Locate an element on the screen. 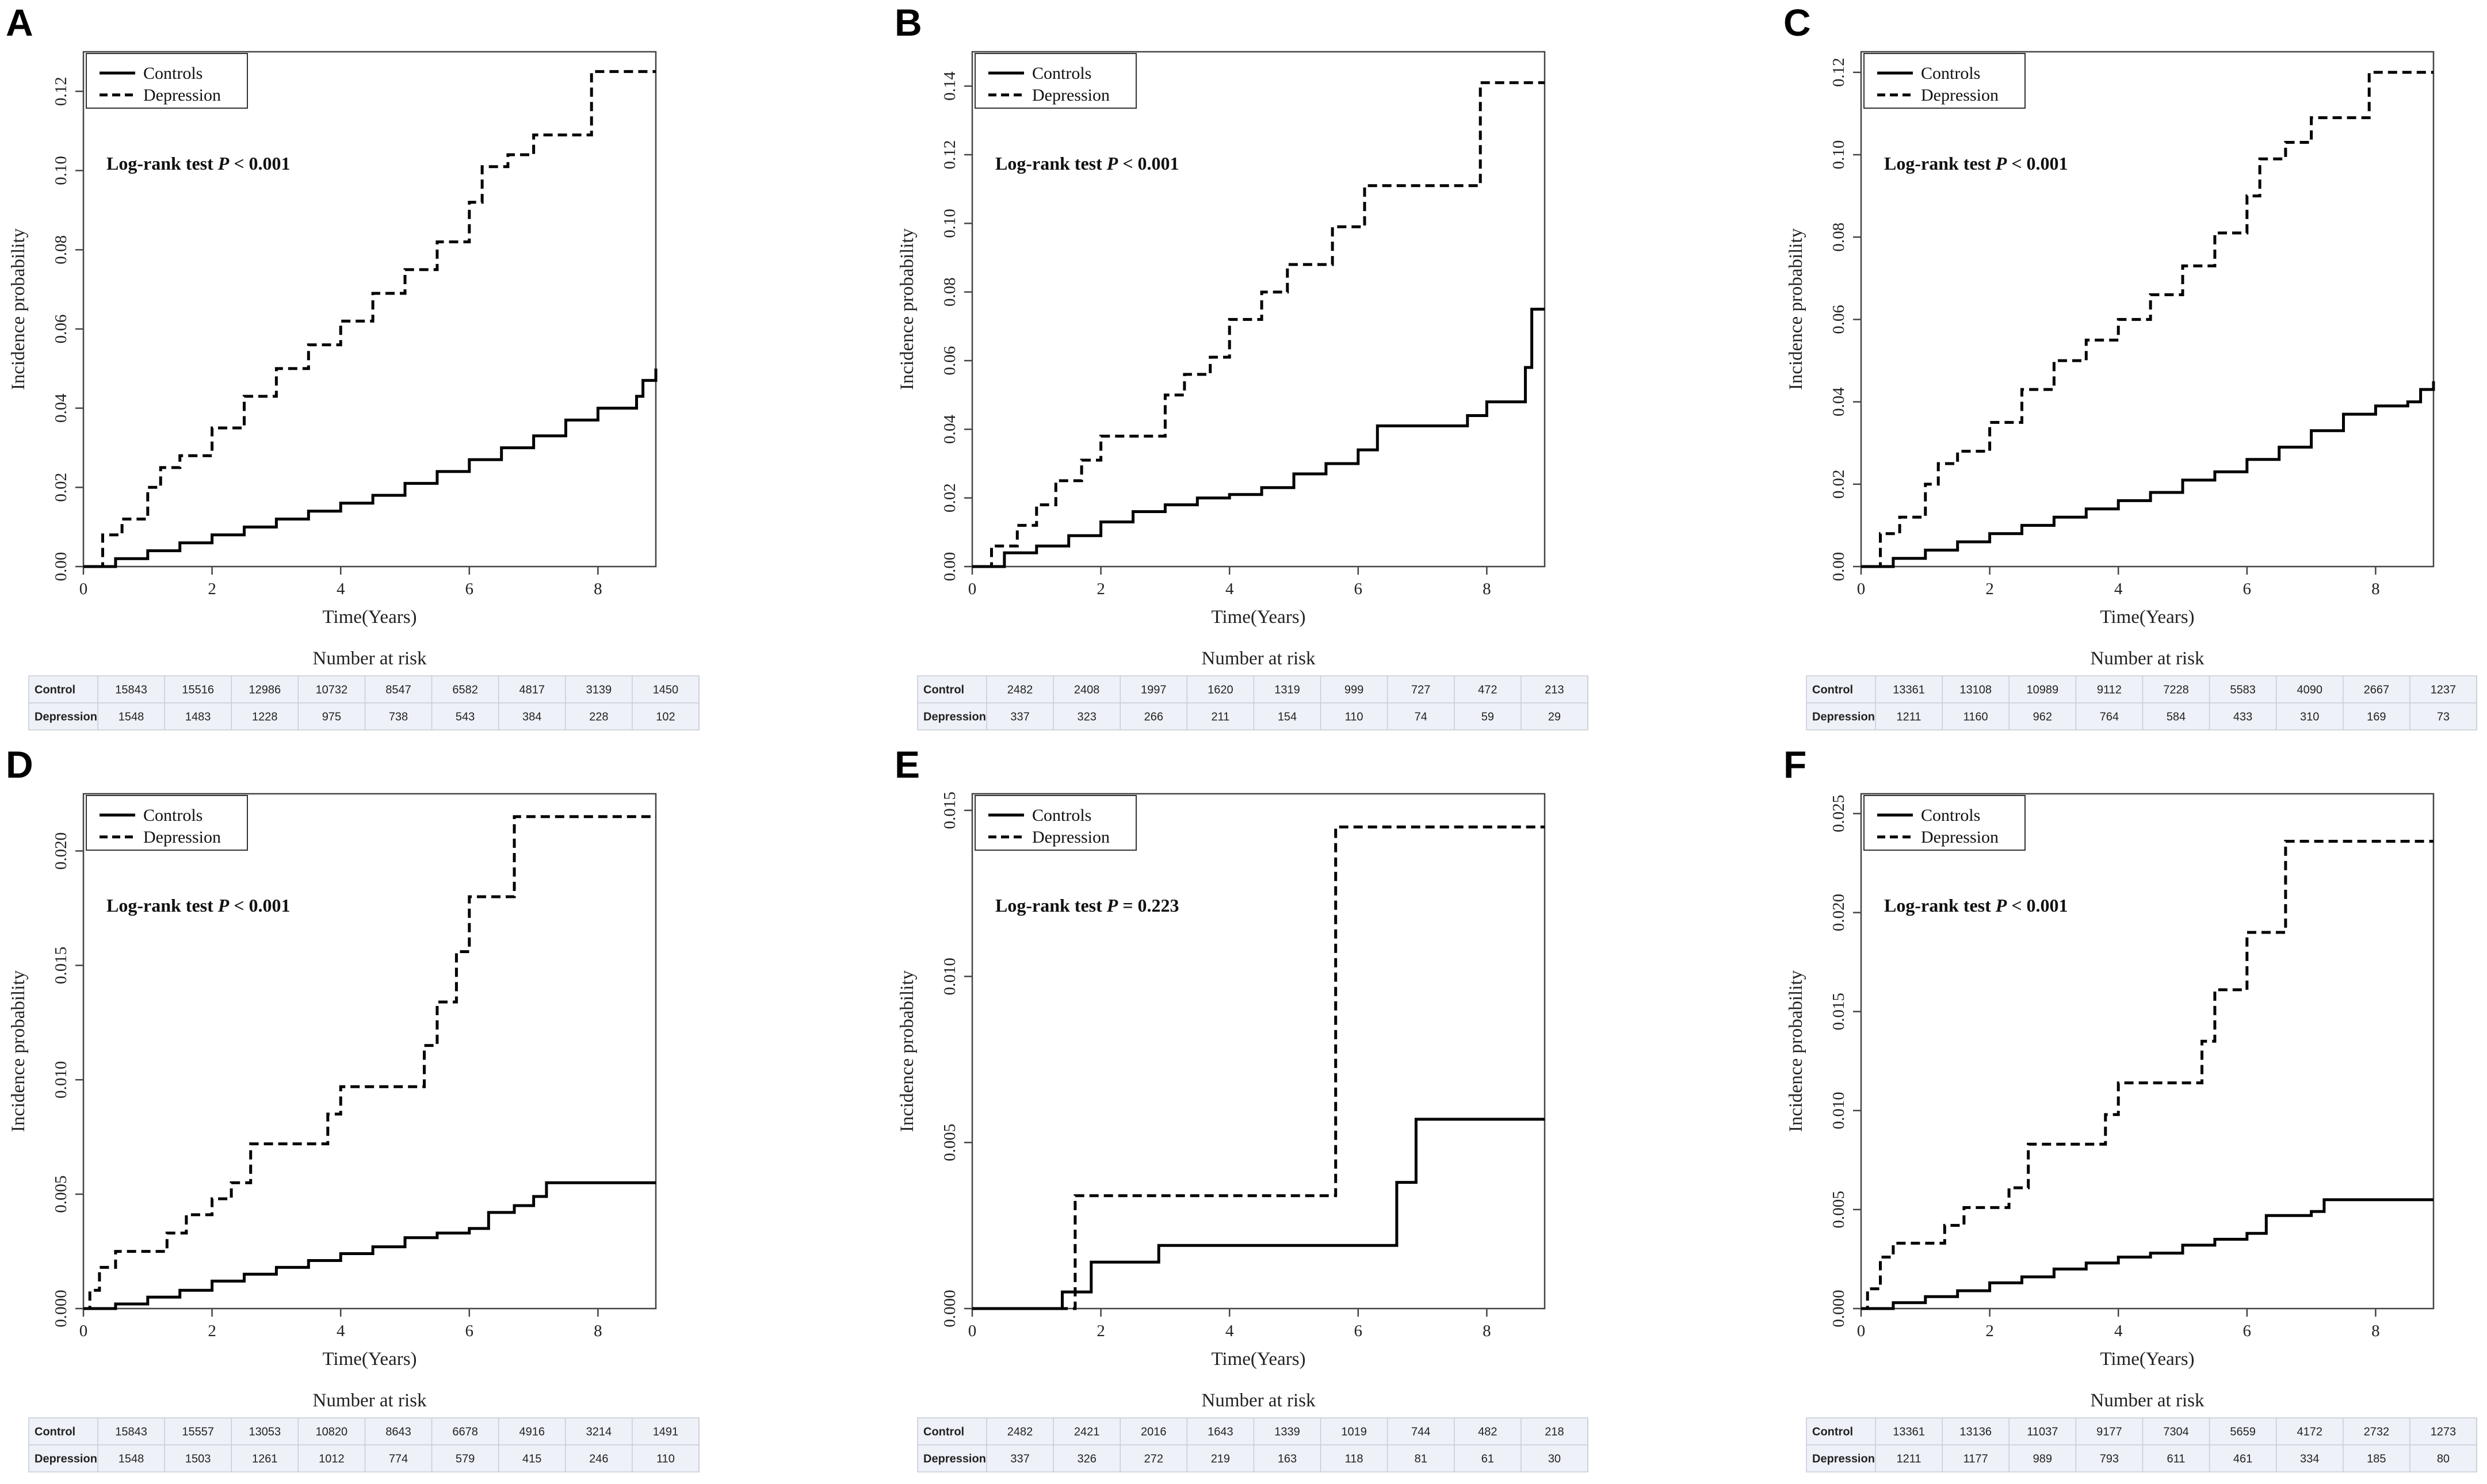  risk-cell: 80 is located at coordinates (2443, 1459).